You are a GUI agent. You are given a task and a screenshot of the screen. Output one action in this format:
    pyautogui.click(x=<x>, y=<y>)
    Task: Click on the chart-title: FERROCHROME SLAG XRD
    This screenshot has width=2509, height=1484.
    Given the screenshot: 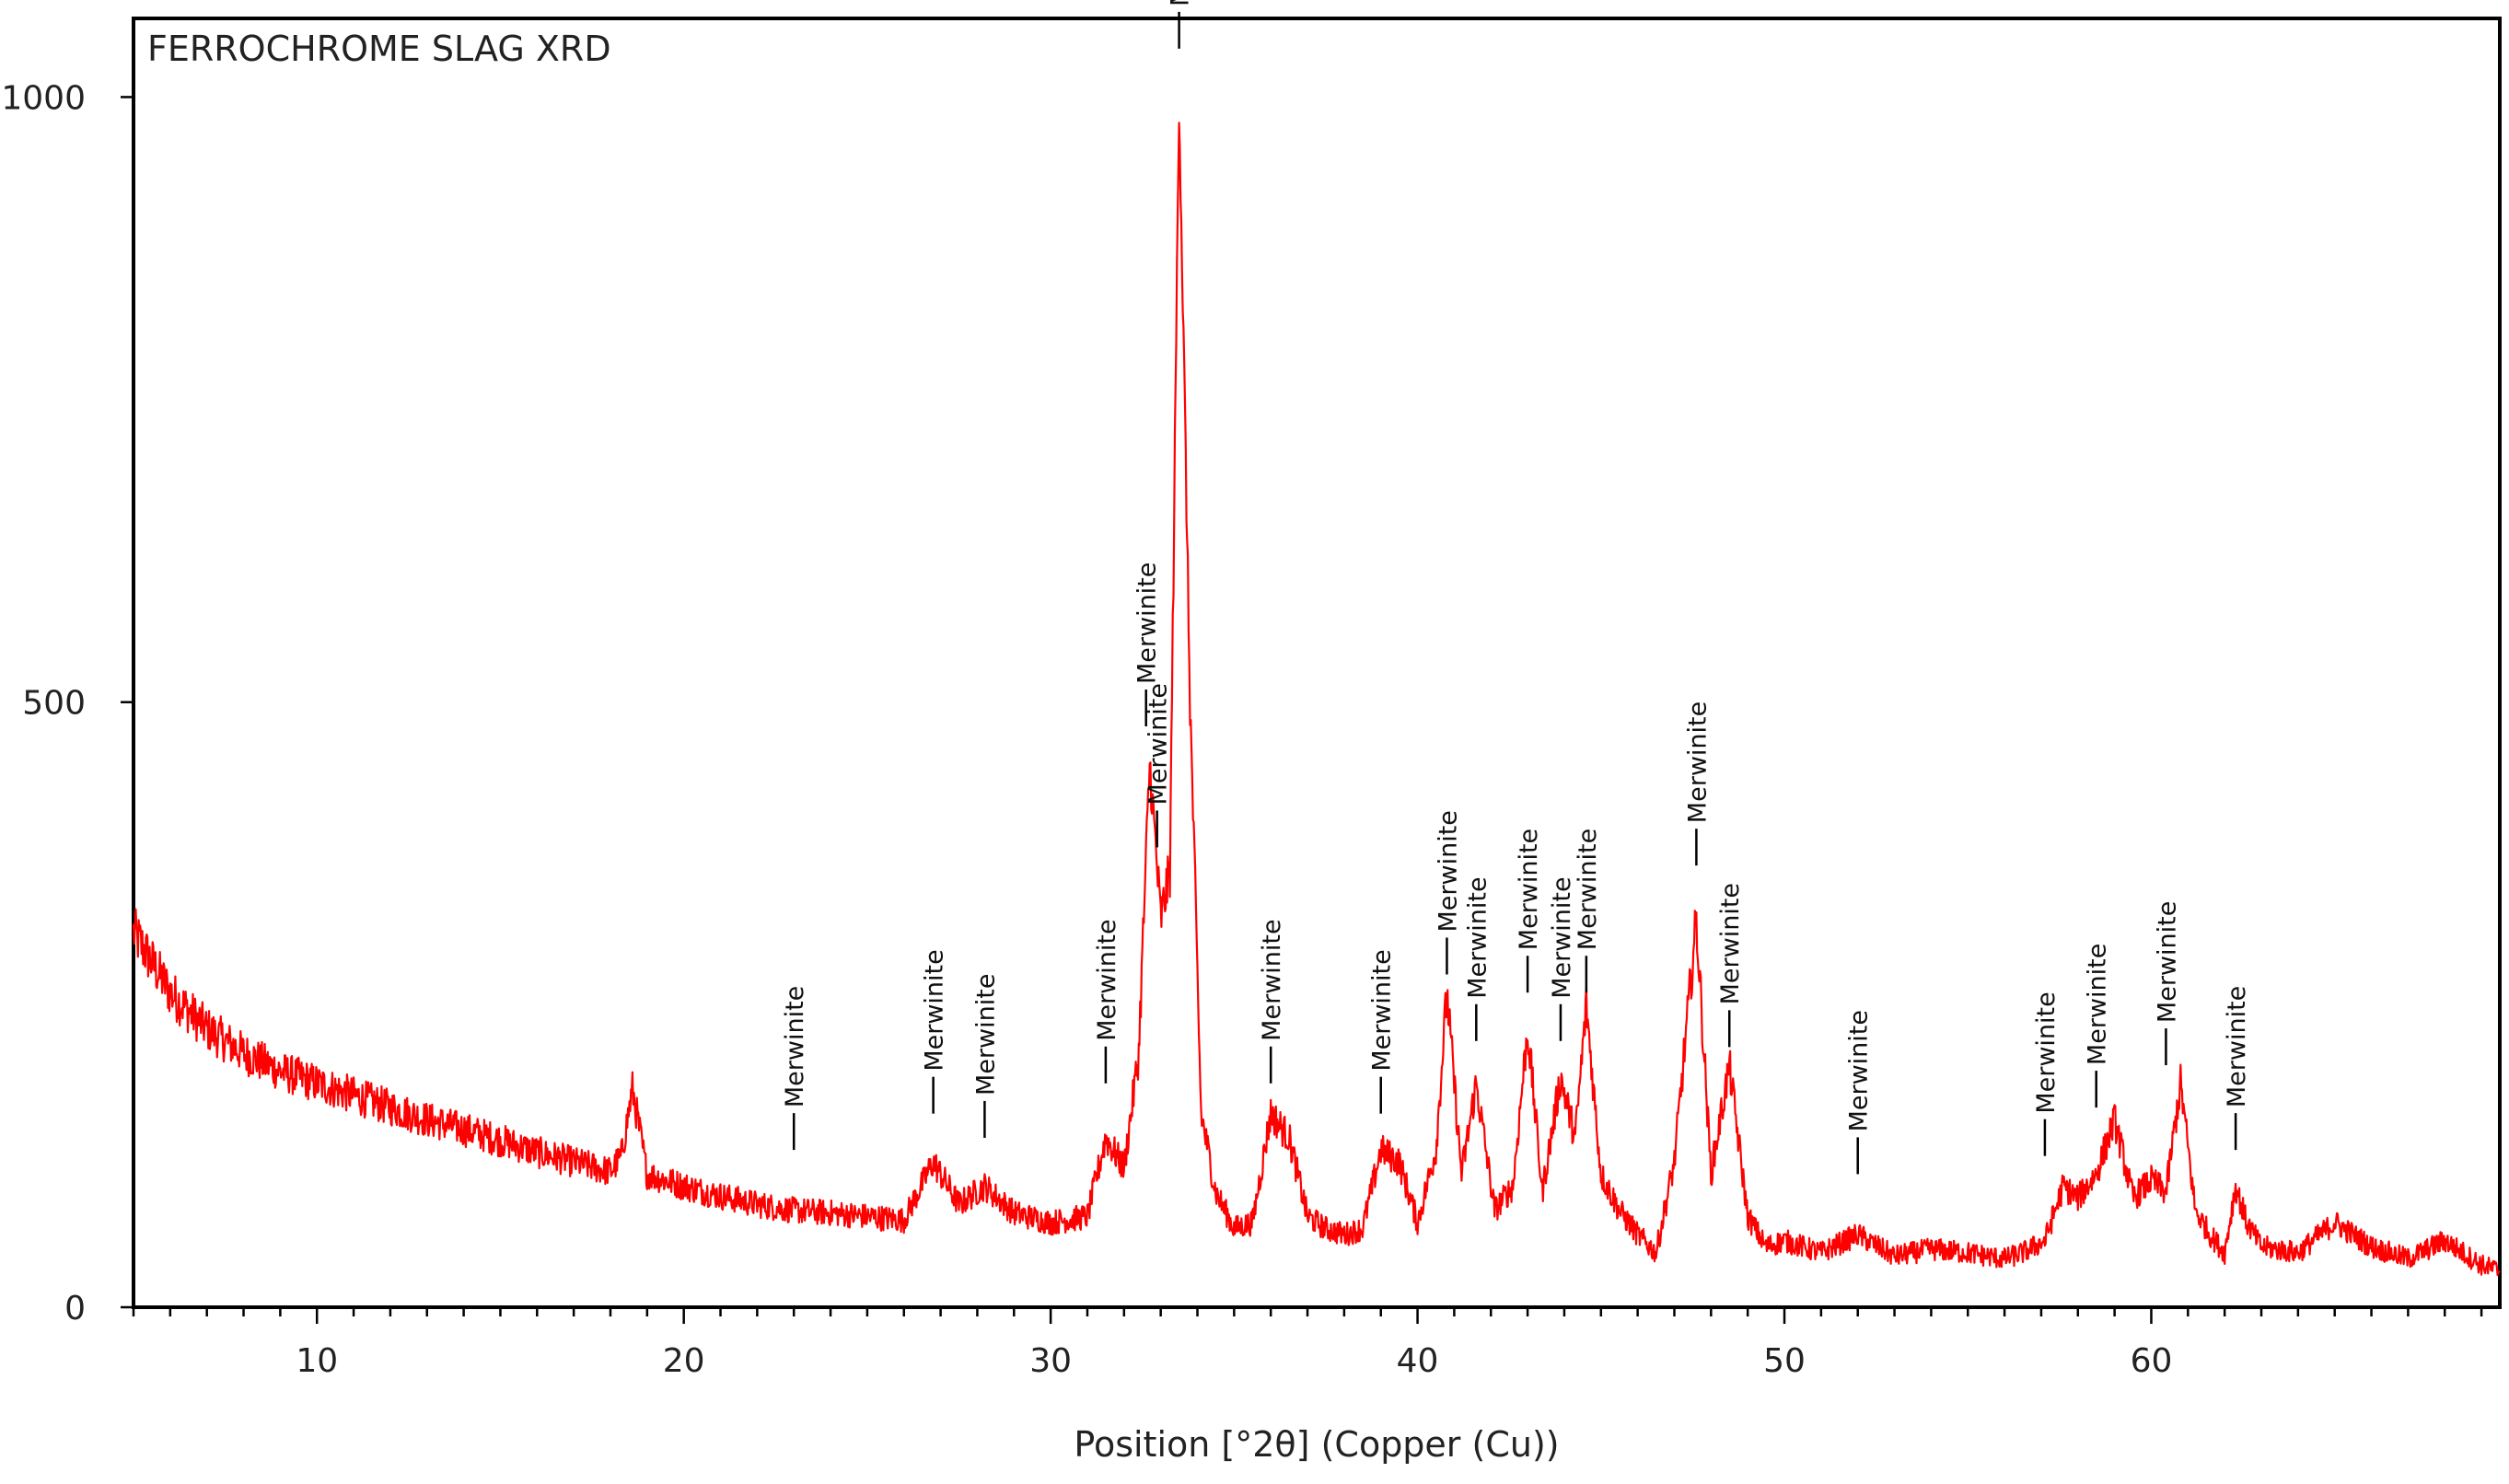 What is the action you would take?
    pyautogui.click(x=379, y=49)
    